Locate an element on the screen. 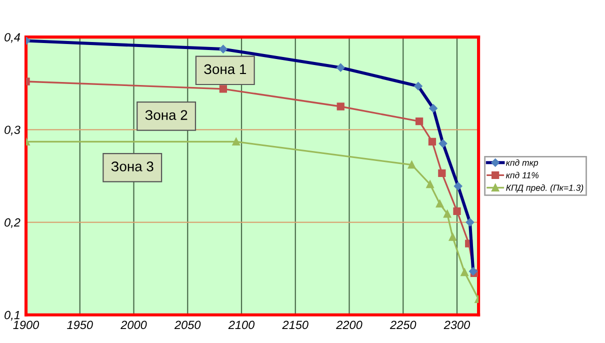 Image resolution: width=605 pixels, height=343 pixels. annotation: Зона 3 is located at coordinates (132, 167).